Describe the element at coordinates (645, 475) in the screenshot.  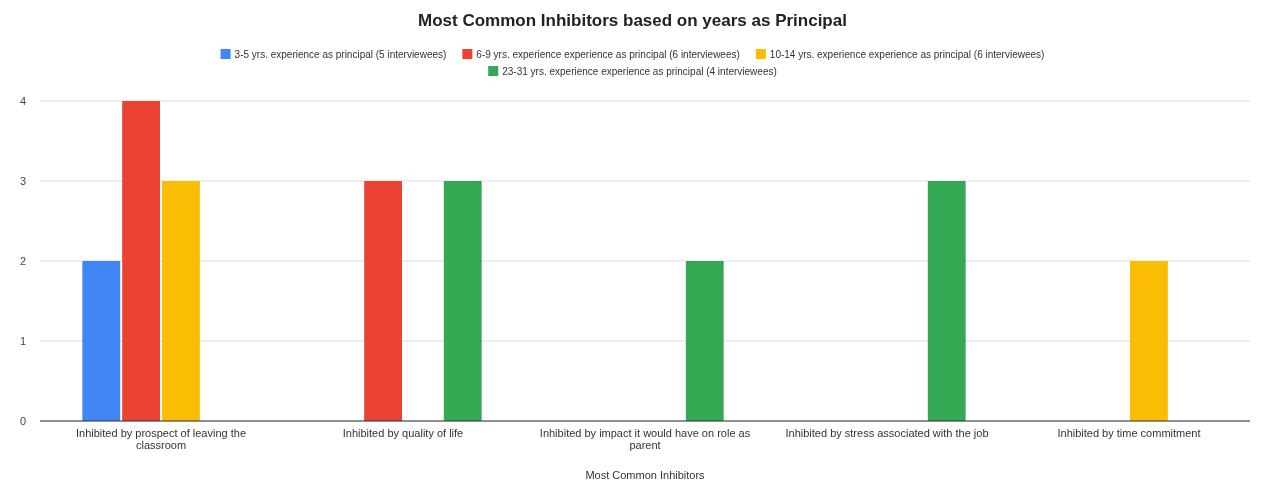
I see `x-axis-title: Most Common Inhibitors` at that location.